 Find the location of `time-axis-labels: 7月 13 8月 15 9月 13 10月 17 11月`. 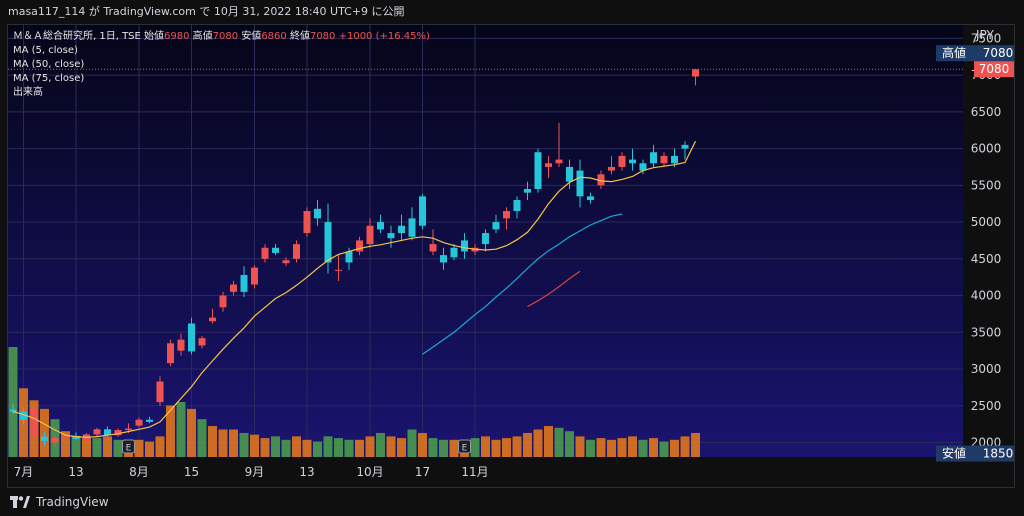

time-axis-labels: 7月 13 8月 15 9月 13 10月 17 11月 is located at coordinates (251, 472).